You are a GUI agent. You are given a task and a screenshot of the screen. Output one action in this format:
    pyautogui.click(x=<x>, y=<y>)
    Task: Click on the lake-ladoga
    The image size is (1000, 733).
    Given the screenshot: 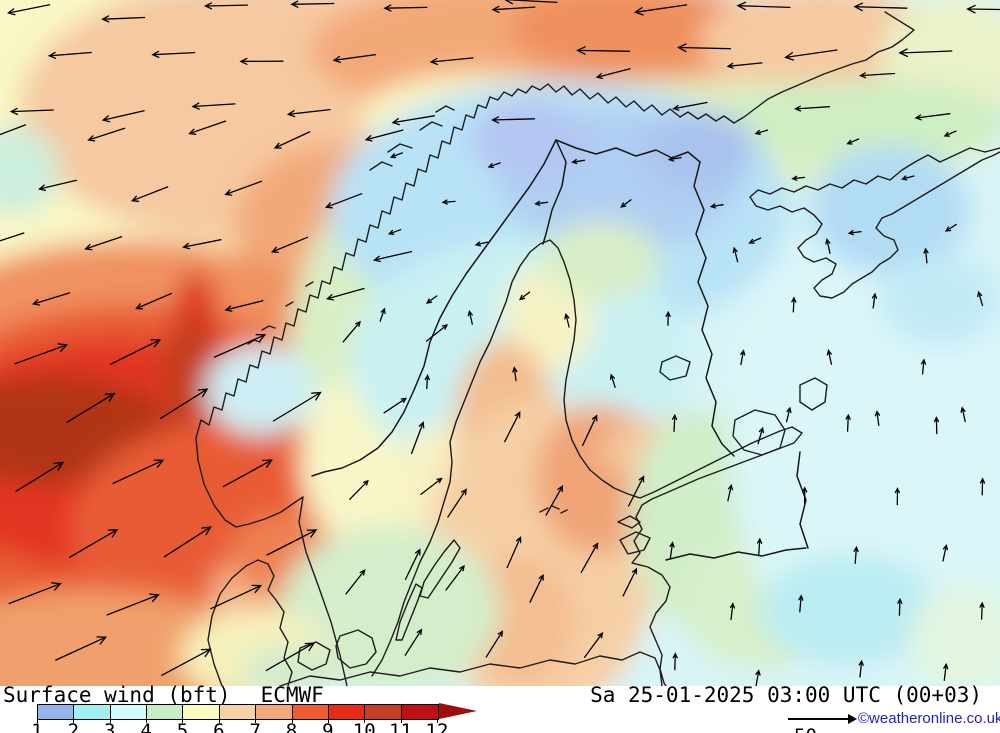 What is the action you would take?
    pyautogui.click(x=759, y=432)
    